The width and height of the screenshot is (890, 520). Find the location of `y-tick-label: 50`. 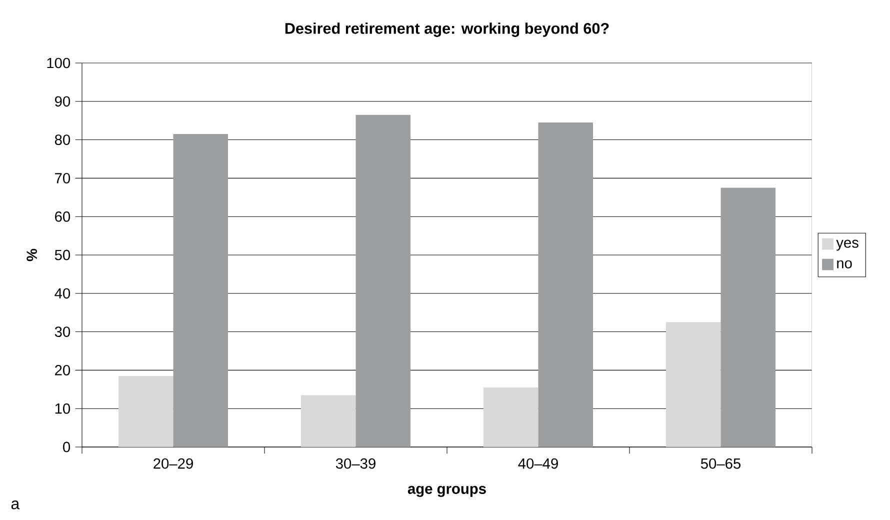

y-tick-label: 50 is located at coordinates (62, 255).